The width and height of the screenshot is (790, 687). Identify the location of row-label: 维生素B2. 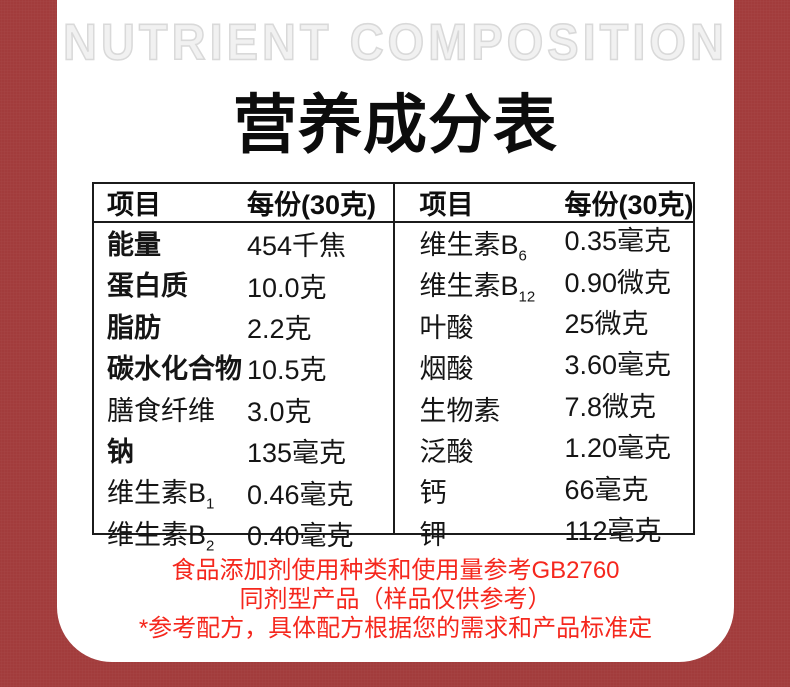
(170, 533).